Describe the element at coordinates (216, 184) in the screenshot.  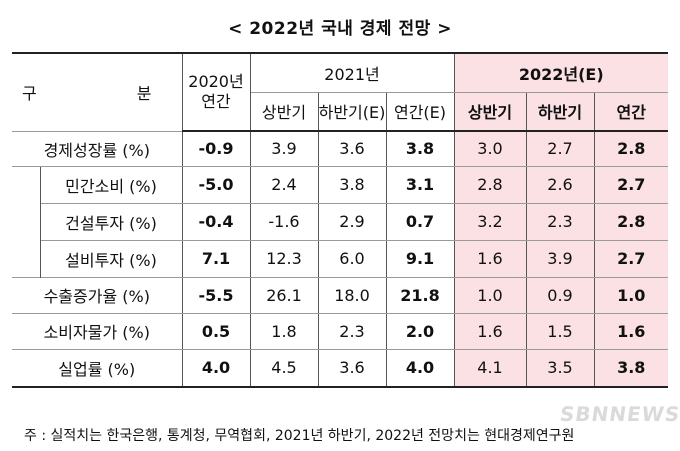
I see `cell-2020: -5.0` at that location.